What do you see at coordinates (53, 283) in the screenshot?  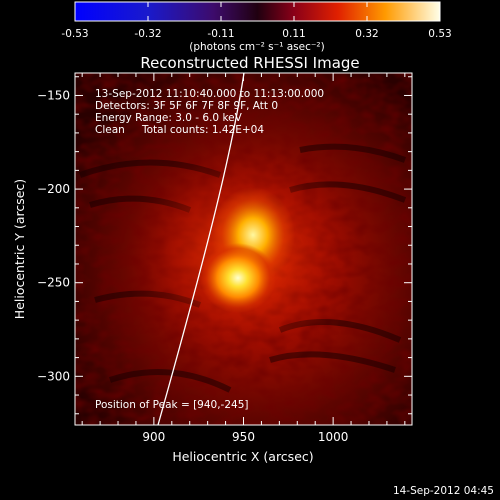 I see `y-tick-label: −250` at bounding box center [53, 283].